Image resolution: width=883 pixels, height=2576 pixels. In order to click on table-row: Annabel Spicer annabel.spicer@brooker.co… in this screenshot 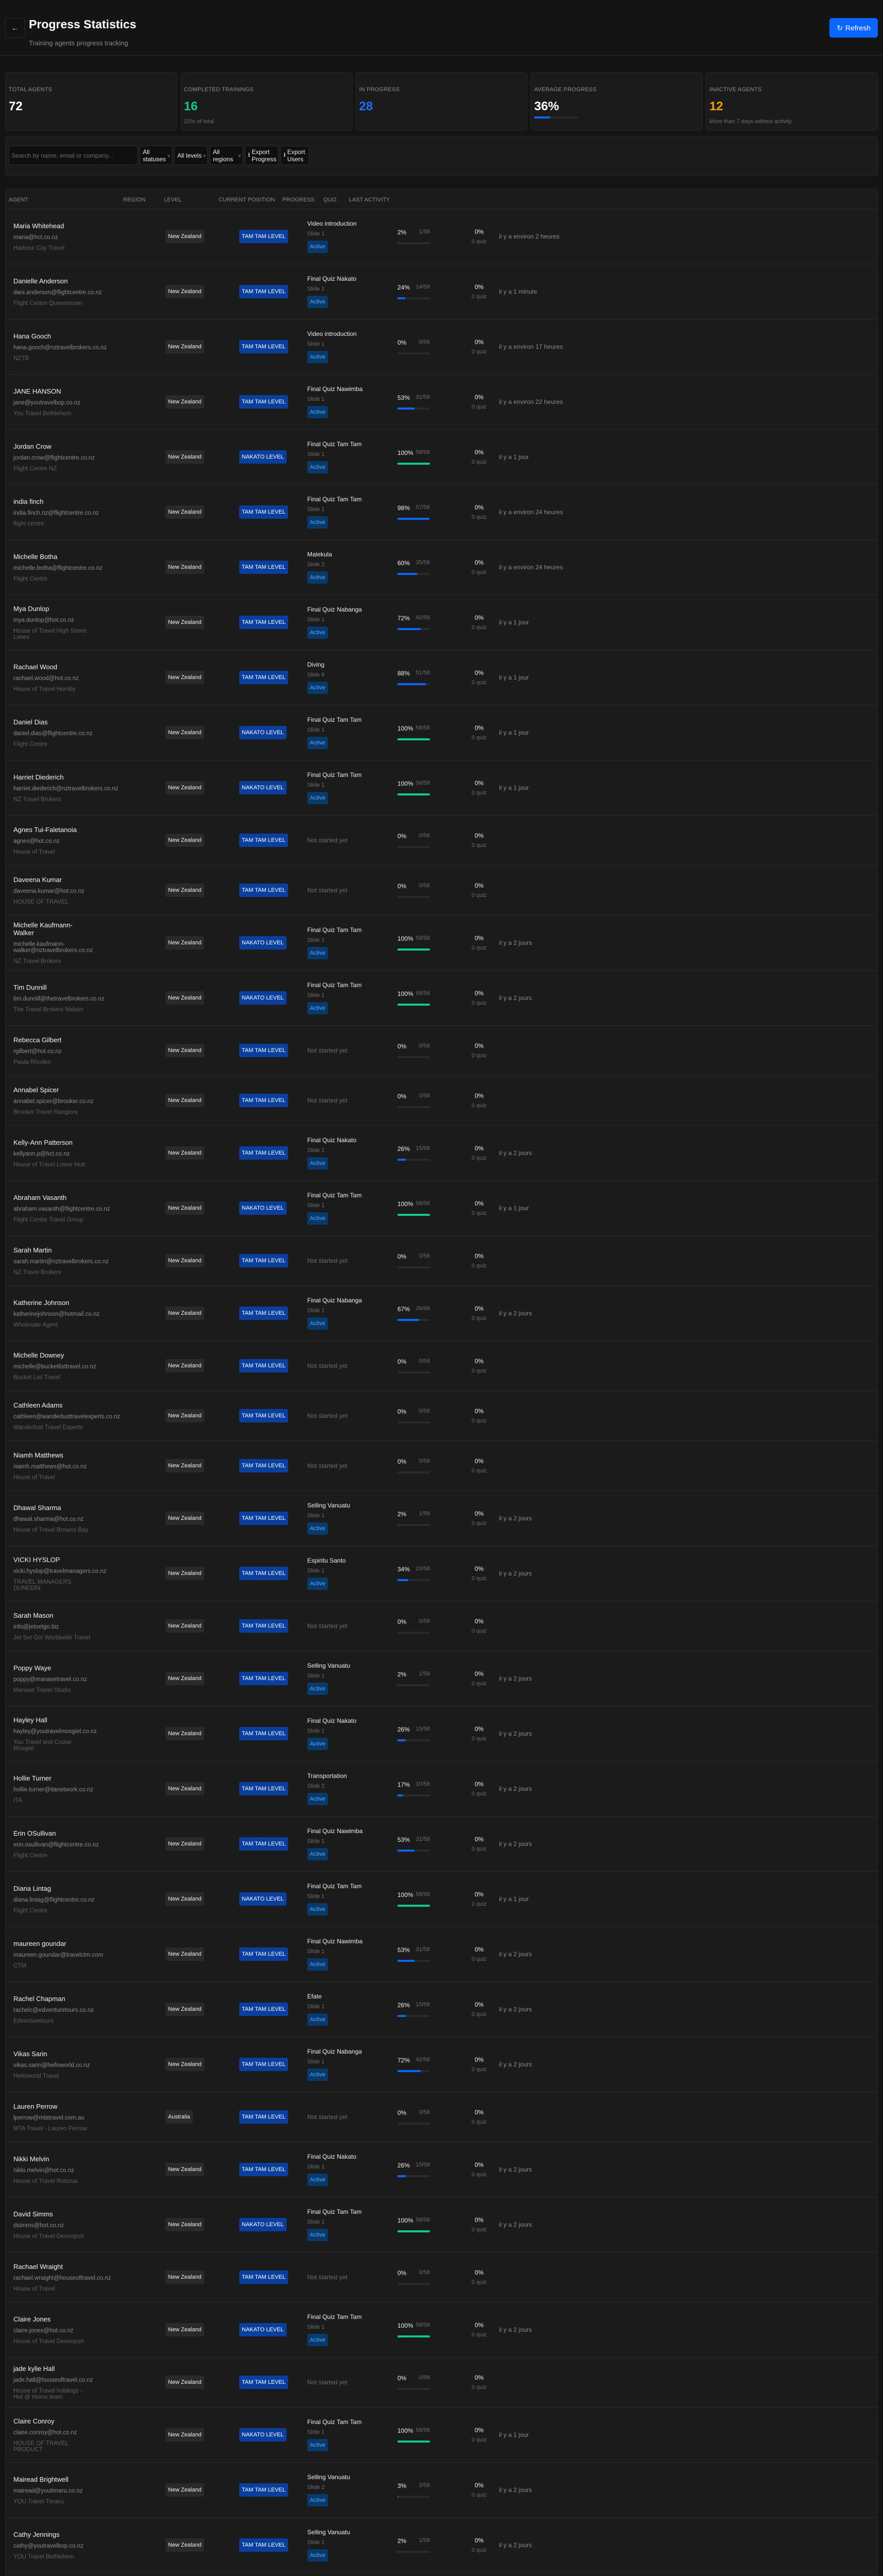, I will do `click(441, 1101)`.